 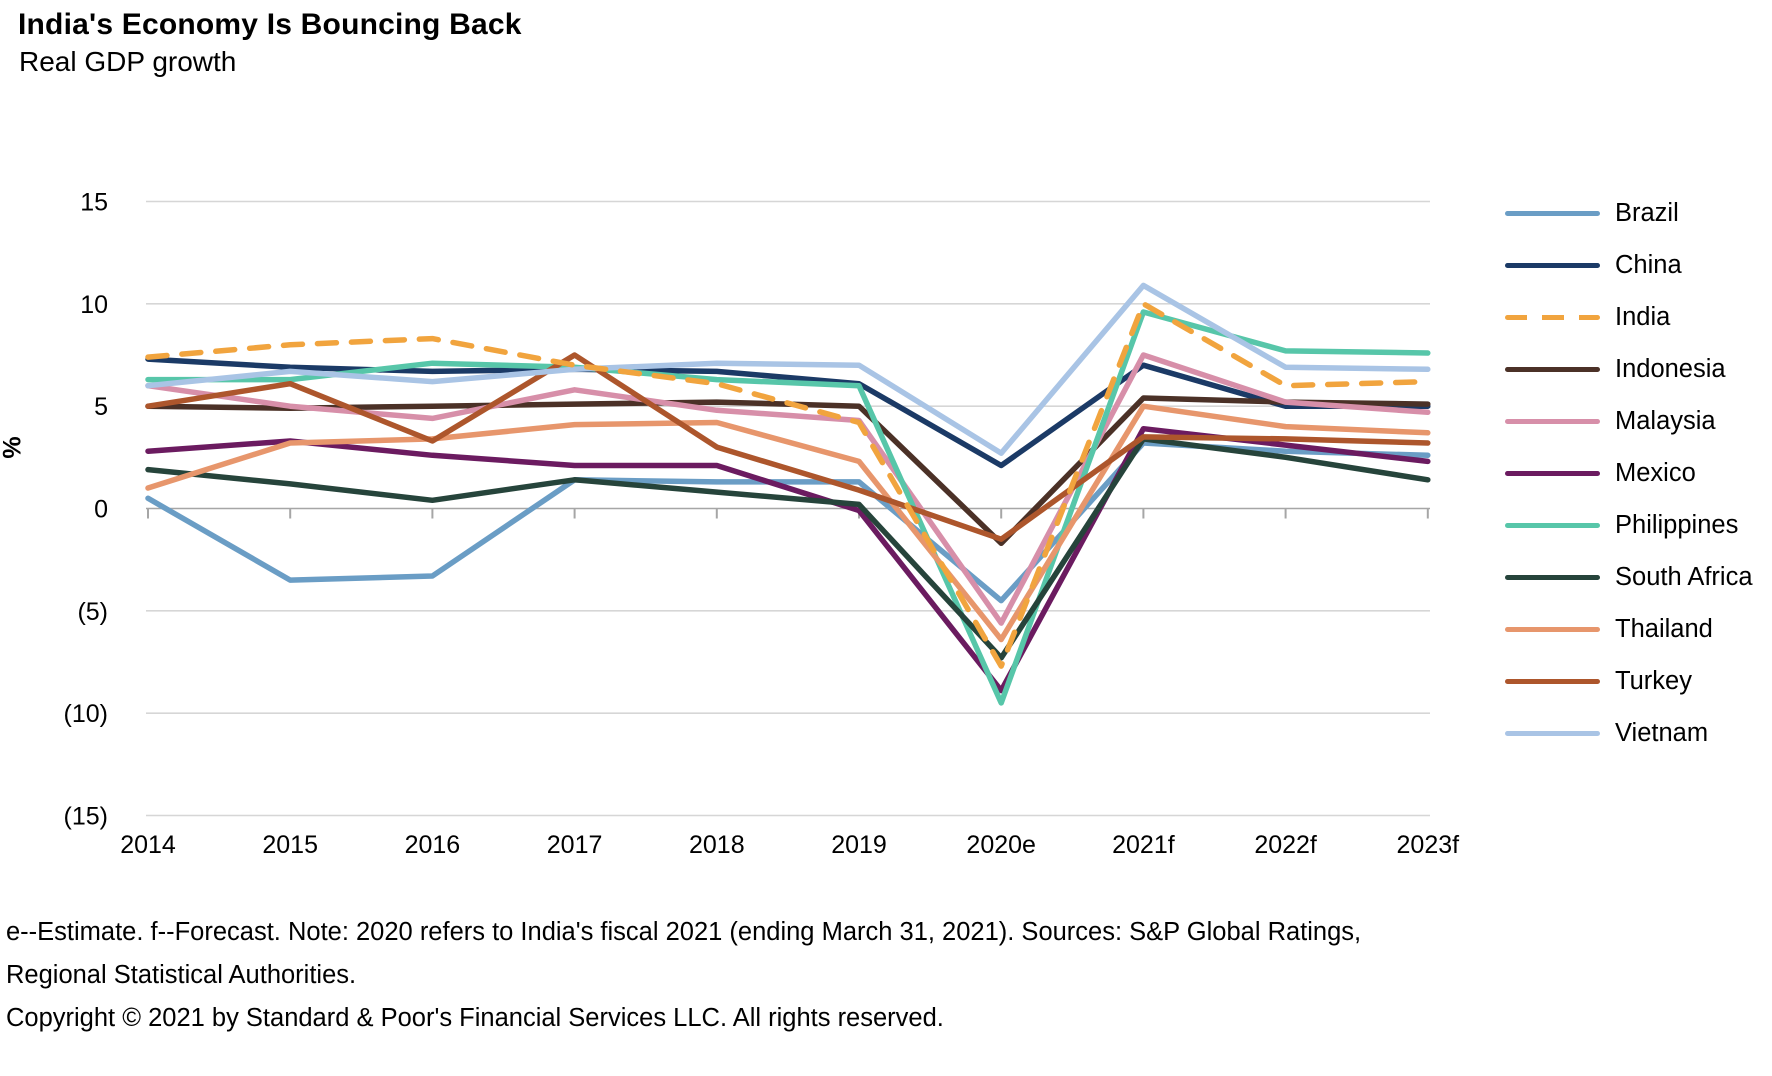 I want to click on x-tick-label: 2023f, so click(x=1428, y=845).